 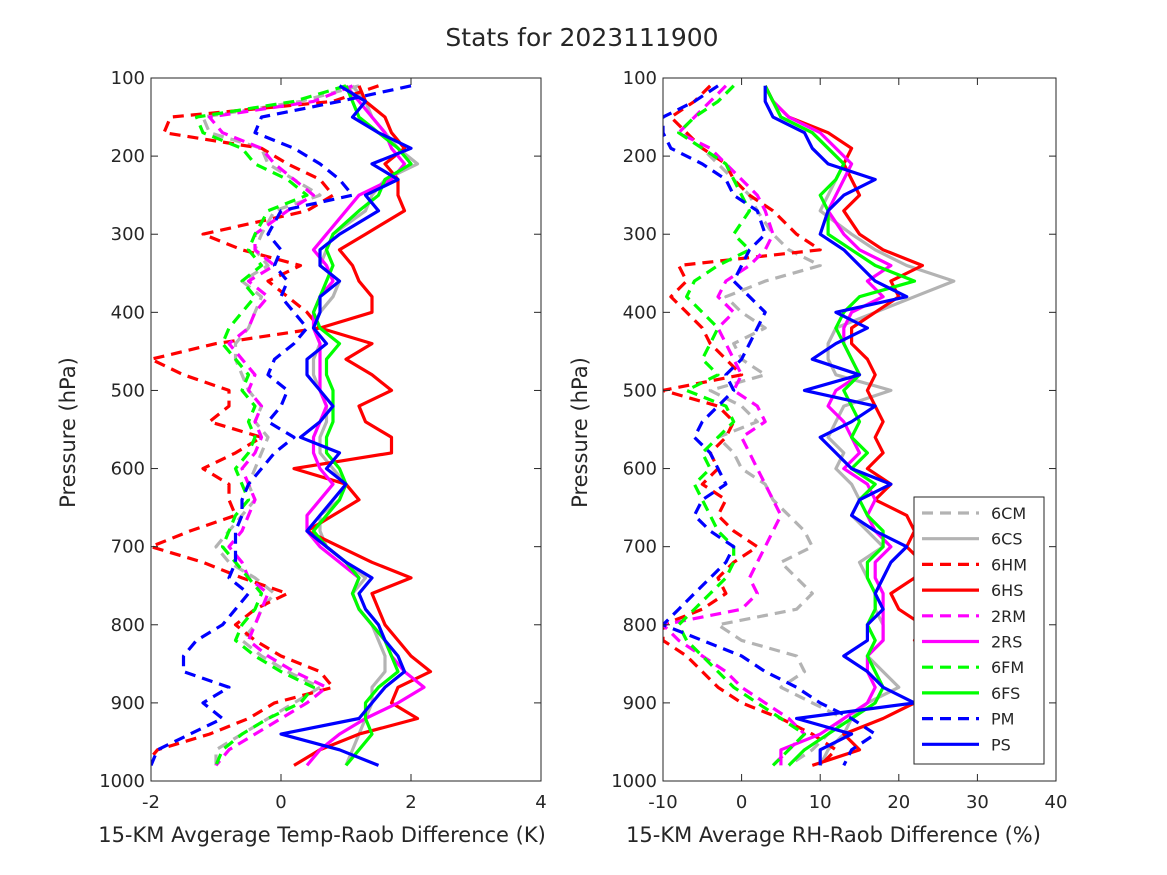 What do you see at coordinates (640, 234) in the screenshot?
I see `rh-ytick-label: 300` at bounding box center [640, 234].